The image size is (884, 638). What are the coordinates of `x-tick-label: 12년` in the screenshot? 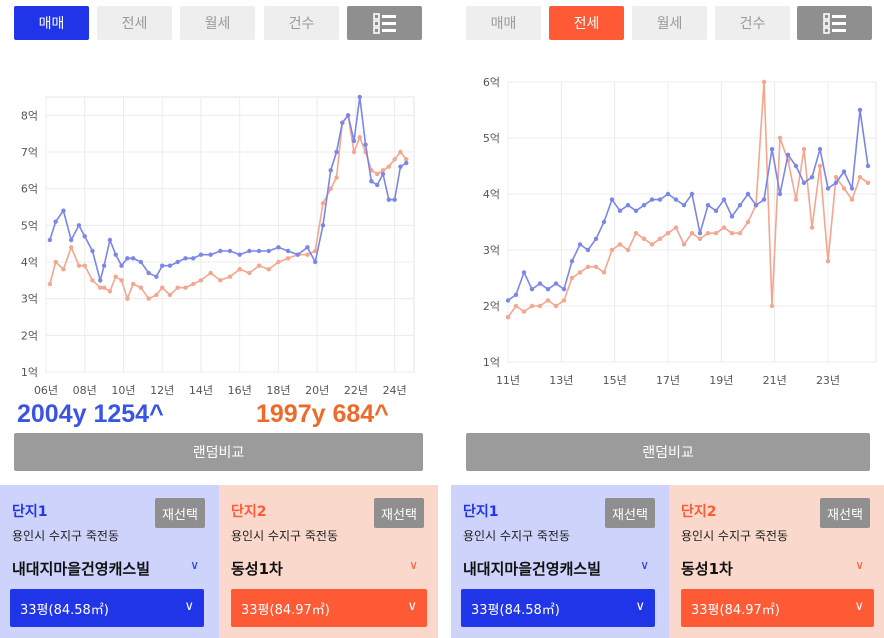 It's located at (162, 390).